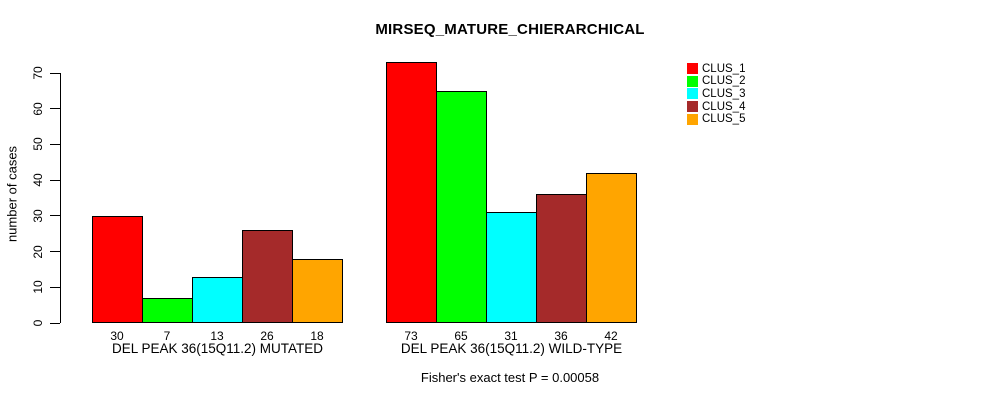  Describe the element at coordinates (510, 377) in the screenshot. I see `annotation-fisher-test: Fisher's exact test P = 0.00058` at that location.